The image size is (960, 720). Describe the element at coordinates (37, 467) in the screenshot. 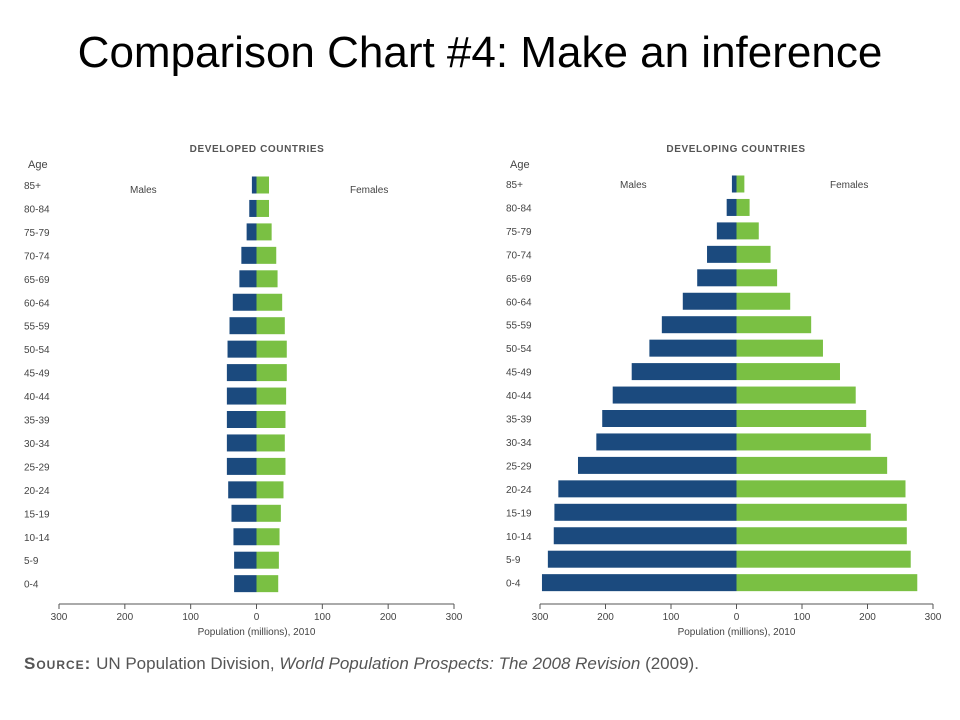

I see `developed-age-tick-label: 25-29` at that location.